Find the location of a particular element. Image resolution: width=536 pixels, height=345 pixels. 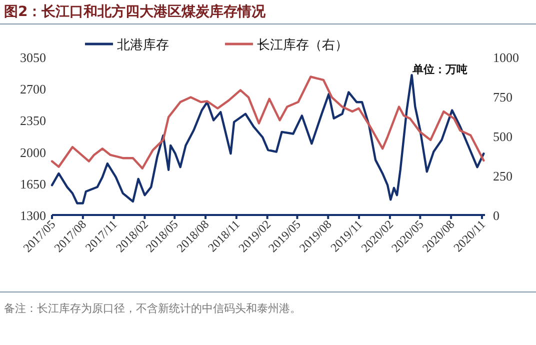

y2-tick-label: 1000 is located at coordinates (506, 57).